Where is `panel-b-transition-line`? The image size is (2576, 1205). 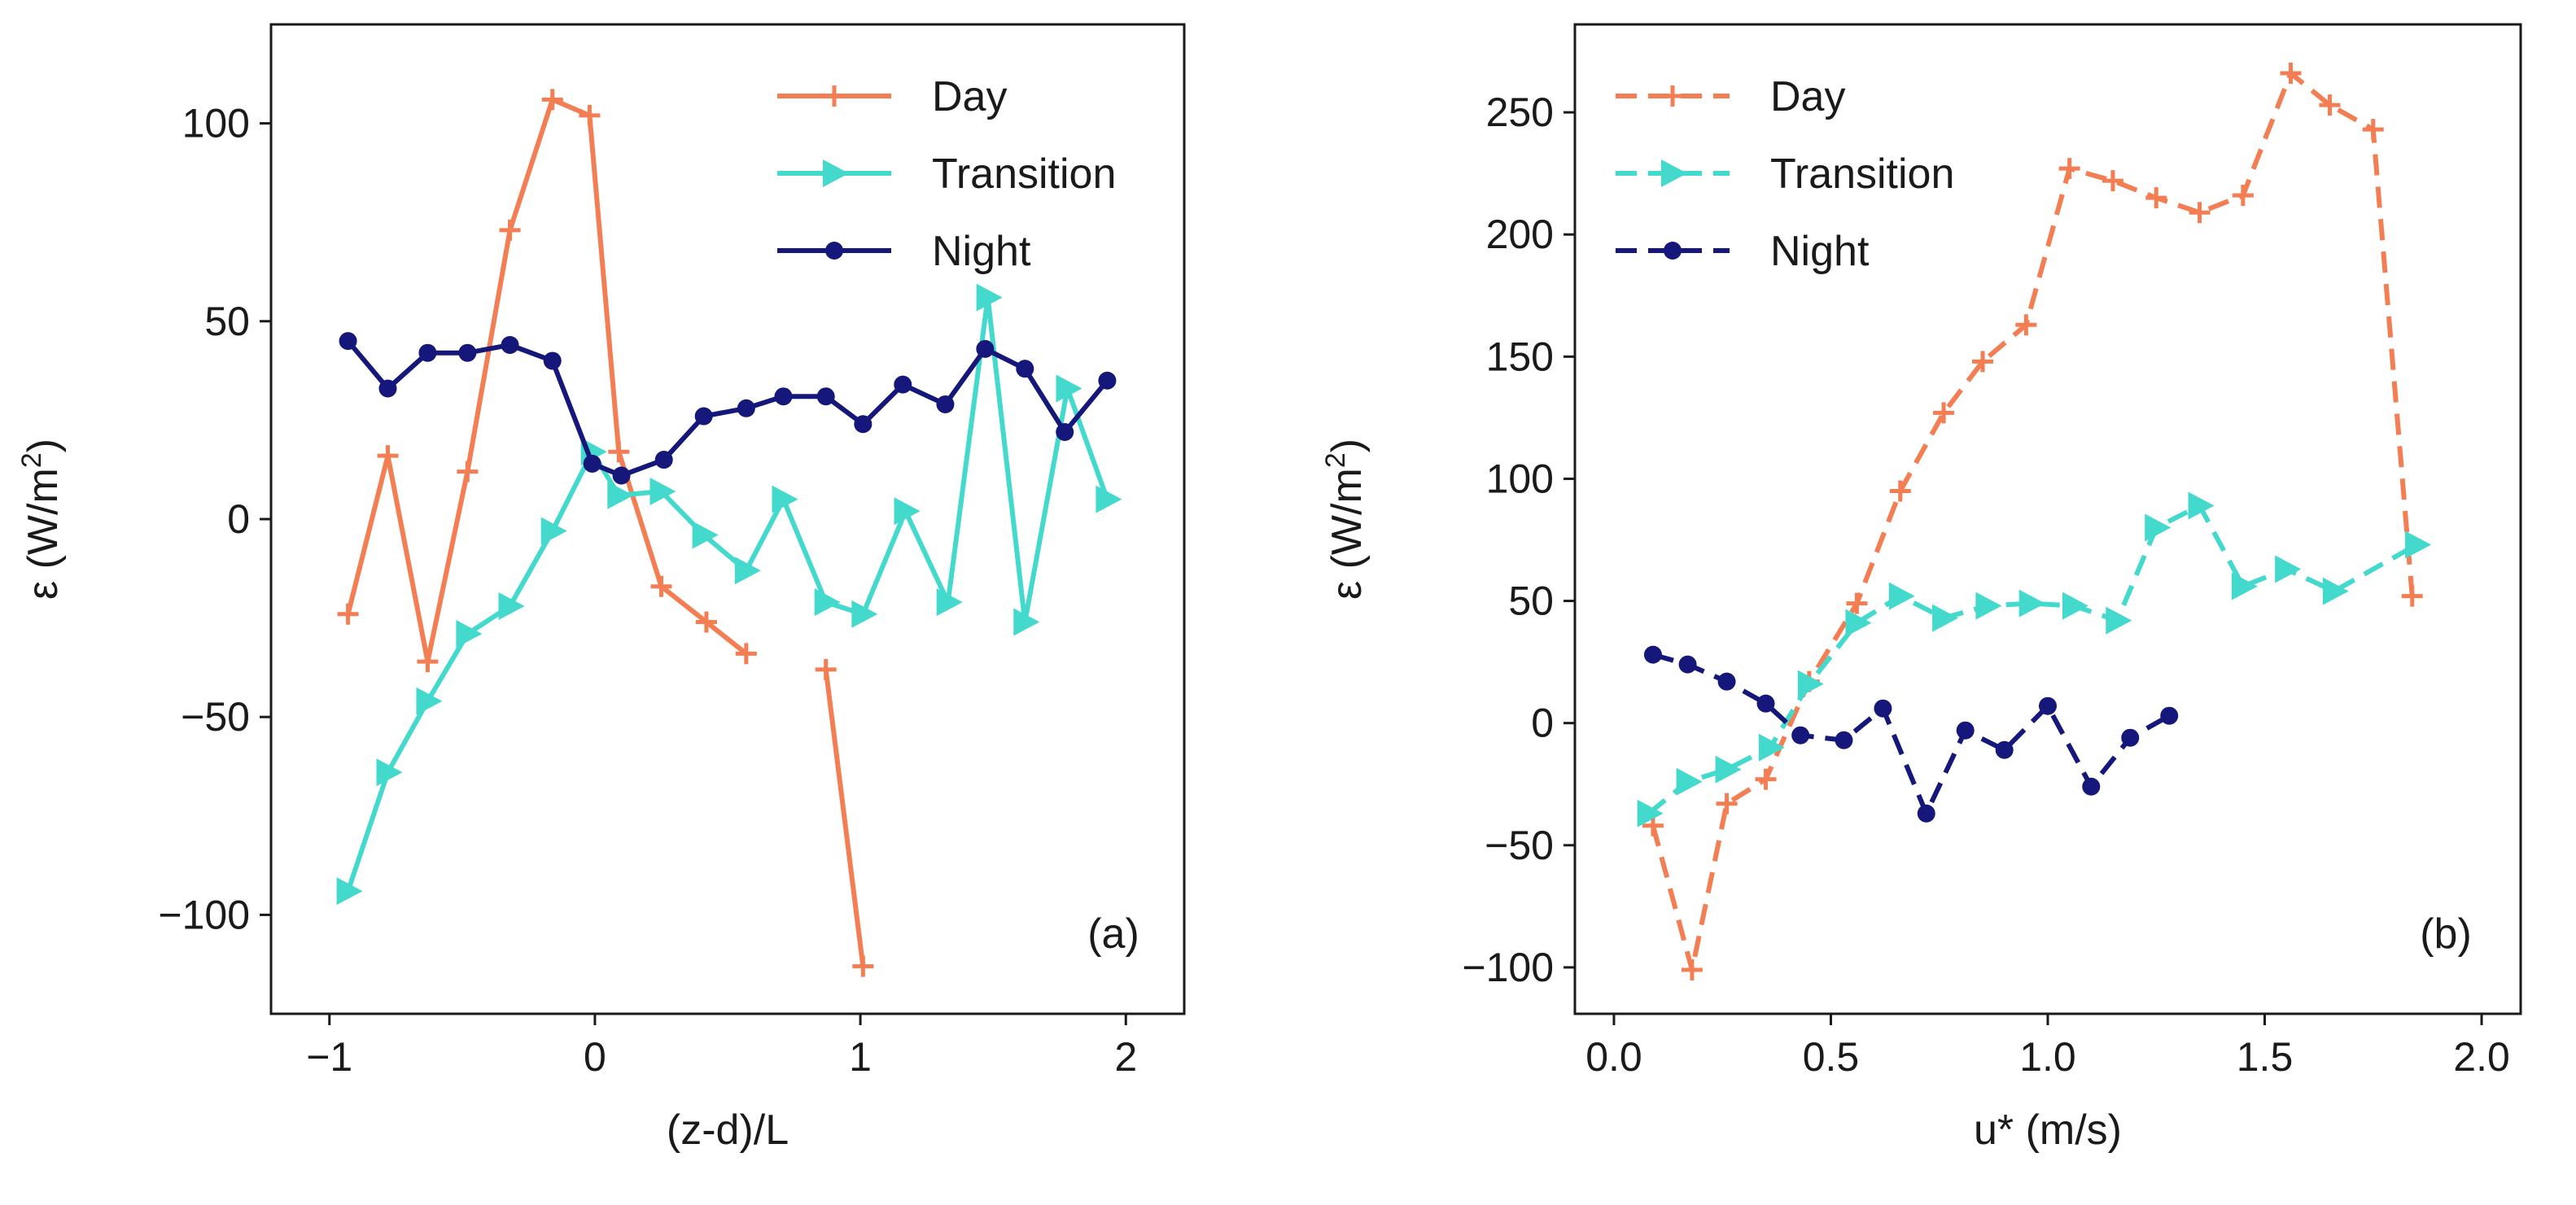
panel-b-transition-line is located at coordinates (2033, 660).